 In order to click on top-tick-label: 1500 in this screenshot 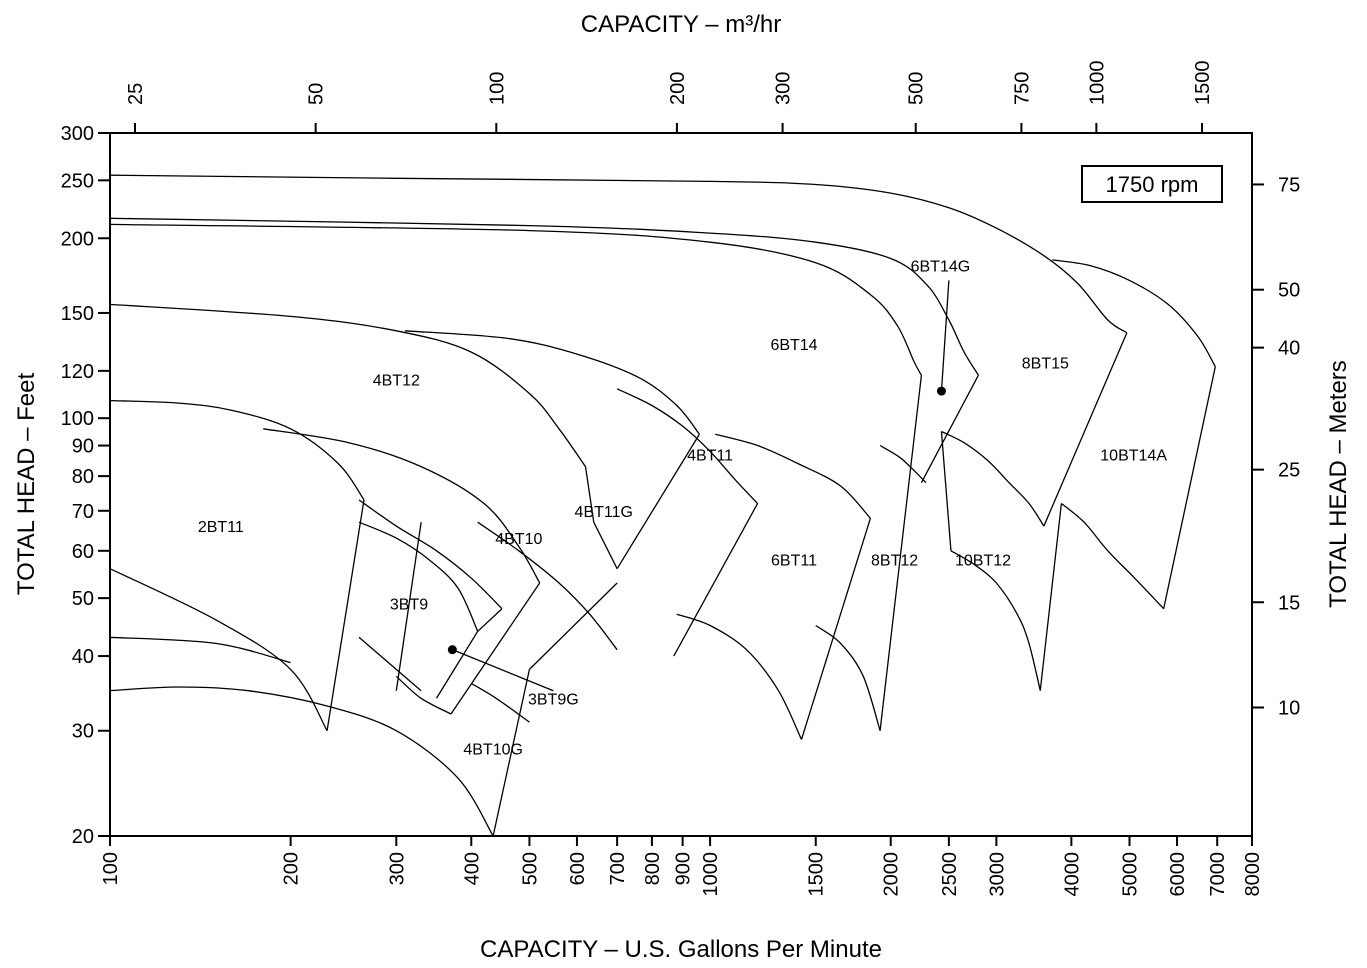, I will do `click(1203, 83)`.